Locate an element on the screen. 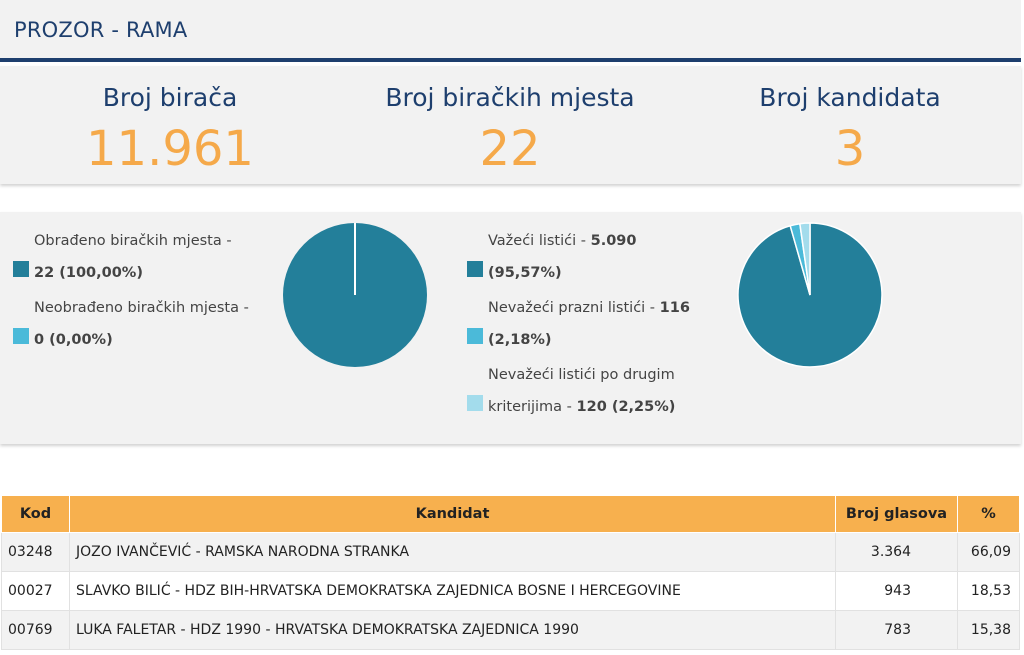  legend-item-processed: Obrađeno biračkih mjesta - 22 (100,00%) is located at coordinates (138, 257).